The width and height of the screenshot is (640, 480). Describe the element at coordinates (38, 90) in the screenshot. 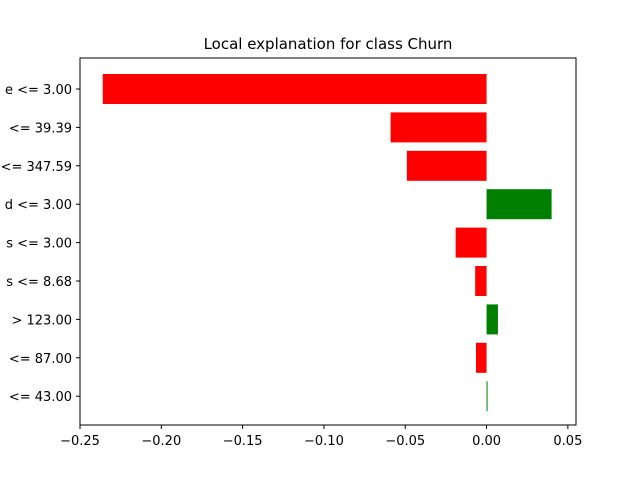

I see `y-tick-label-0: e <= 3.00` at that location.